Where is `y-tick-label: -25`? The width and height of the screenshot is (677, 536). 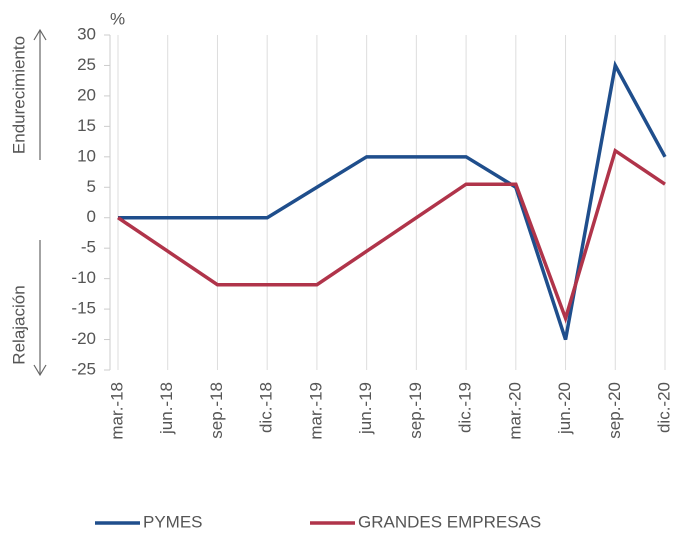 y-tick-label: -25 is located at coordinates (83, 368).